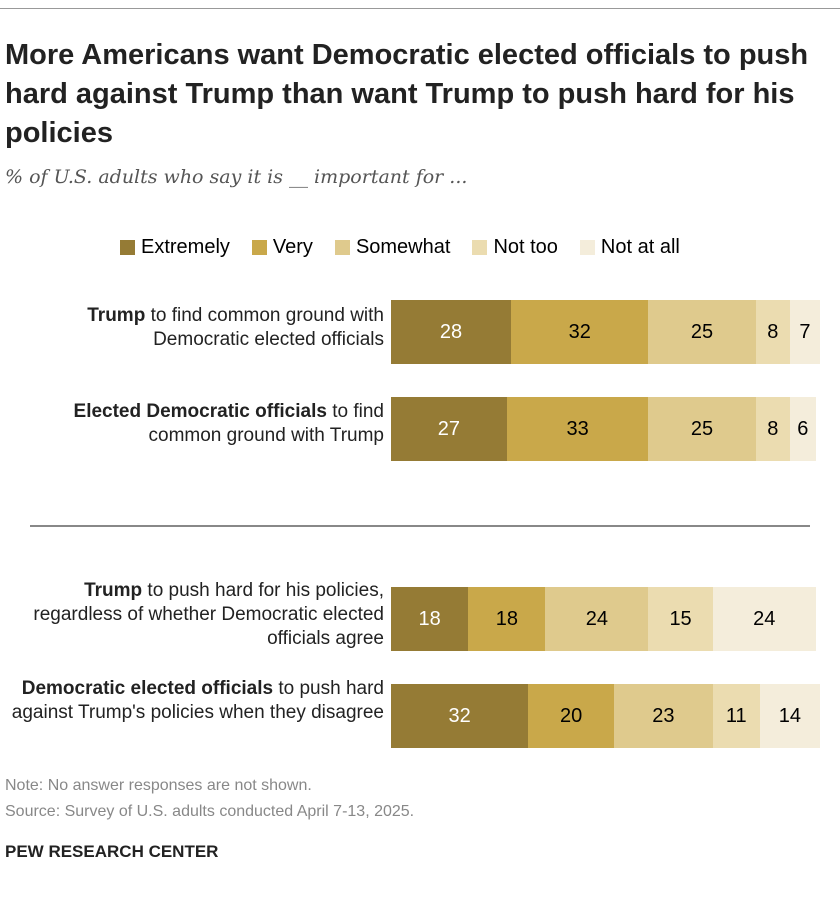 This screenshot has width=840, height=904. I want to click on bar-segment-very: 18, so click(507, 619).